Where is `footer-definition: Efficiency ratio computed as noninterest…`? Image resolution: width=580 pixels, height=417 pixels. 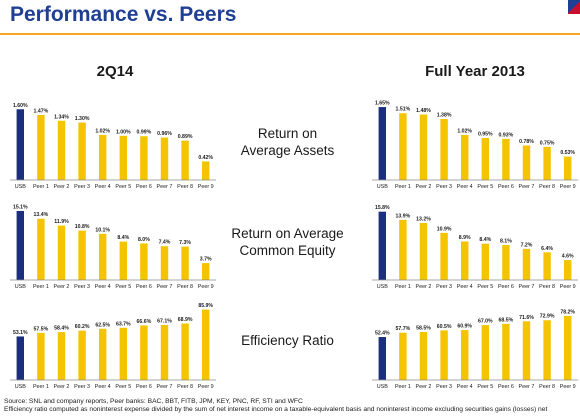 footer-definition: Efficiency ratio computed as noninterest… is located at coordinates (276, 409).